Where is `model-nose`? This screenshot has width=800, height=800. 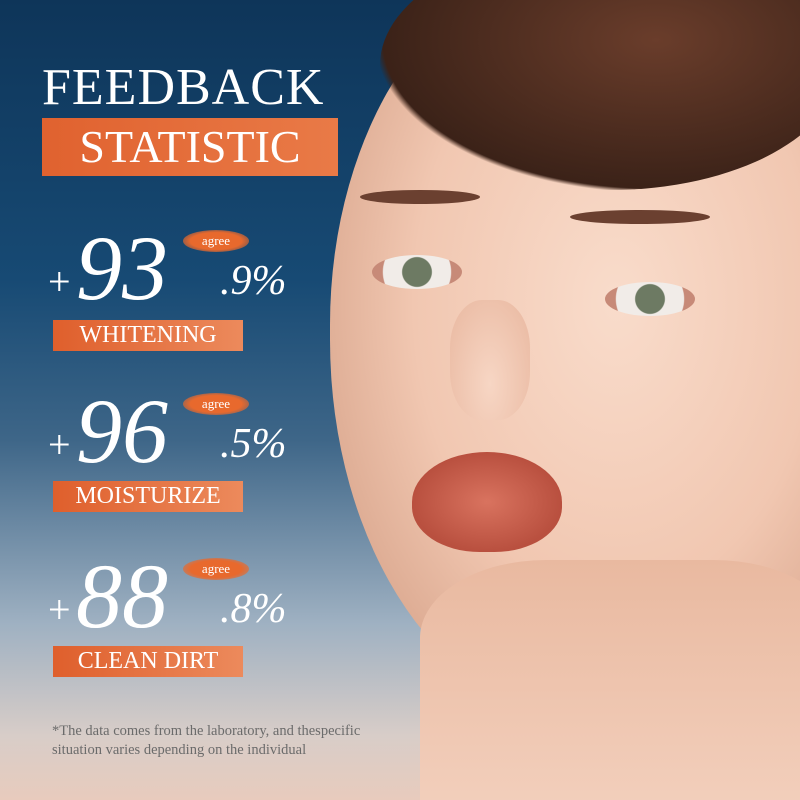
model-nose is located at coordinates (490, 360).